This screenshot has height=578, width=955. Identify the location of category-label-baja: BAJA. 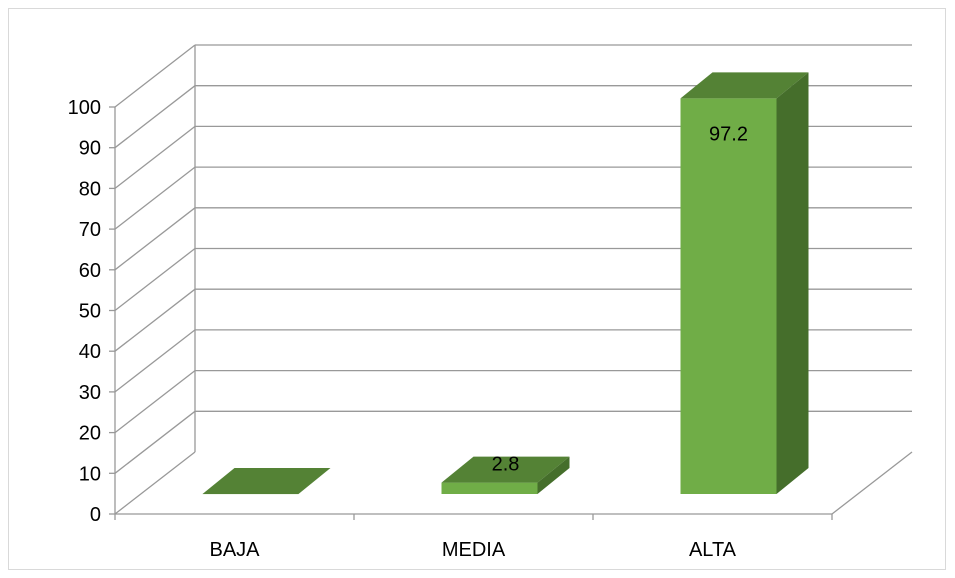
(234, 550).